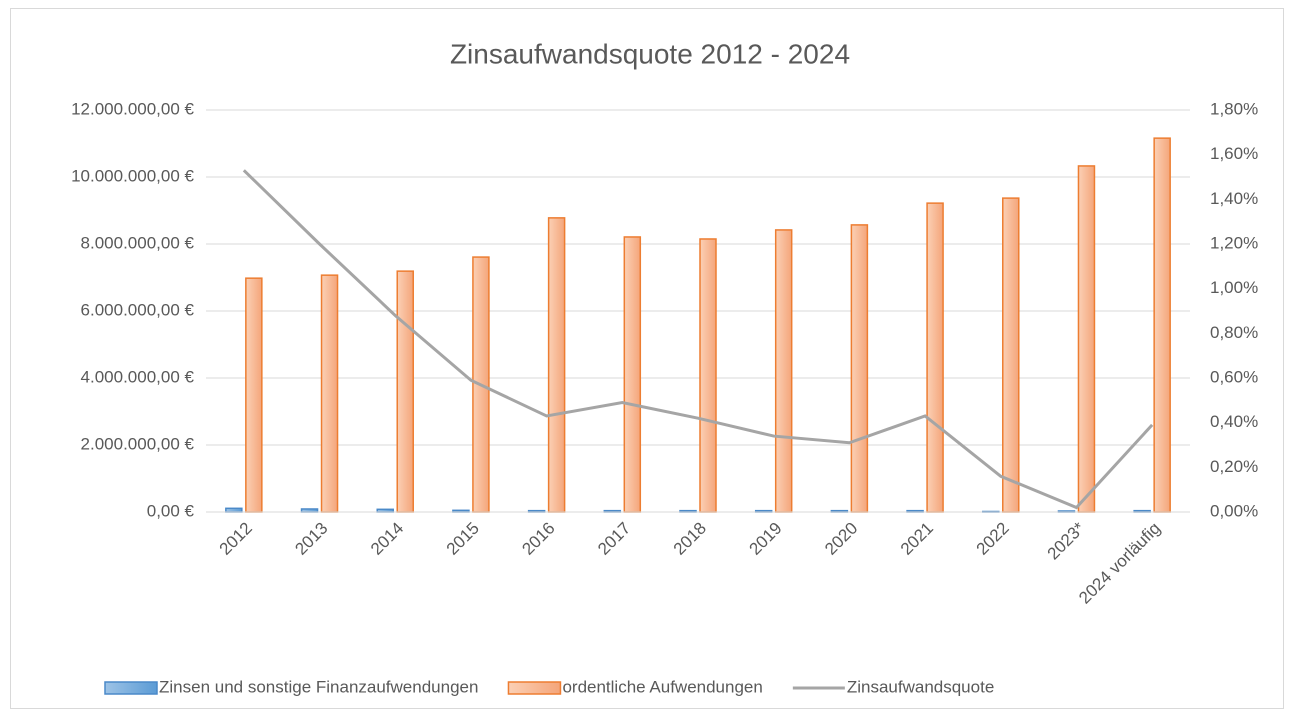 Image resolution: width=1294 pixels, height=718 pixels. I want to click on legend-label: ordentliche Aufwendungen, so click(662, 686).